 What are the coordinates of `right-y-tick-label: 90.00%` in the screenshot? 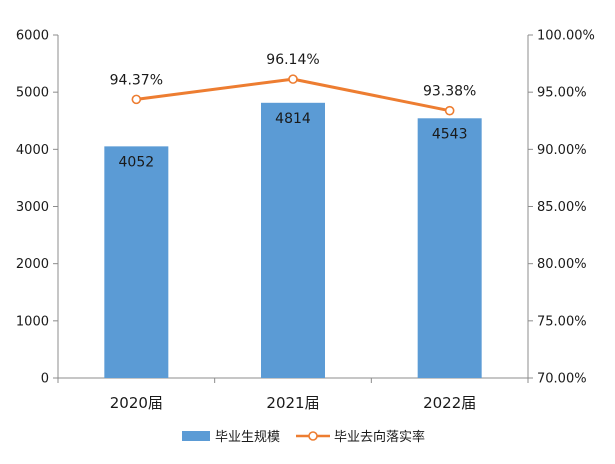 It's located at (562, 150).